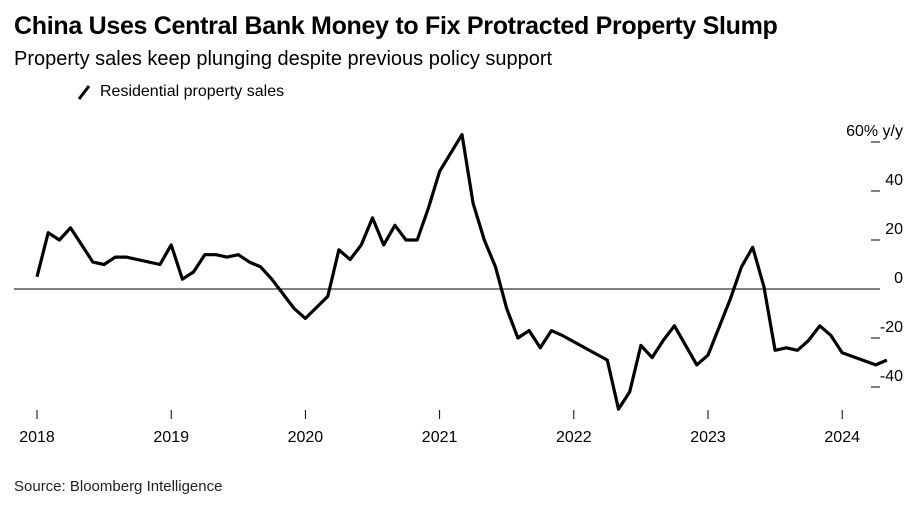 Image resolution: width=924 pixels, height=512 pixels. What do you see at coordinates (708, 437) in the screenshot?
I see `x-tick-label: 2023` at bounding box center [708, 437].